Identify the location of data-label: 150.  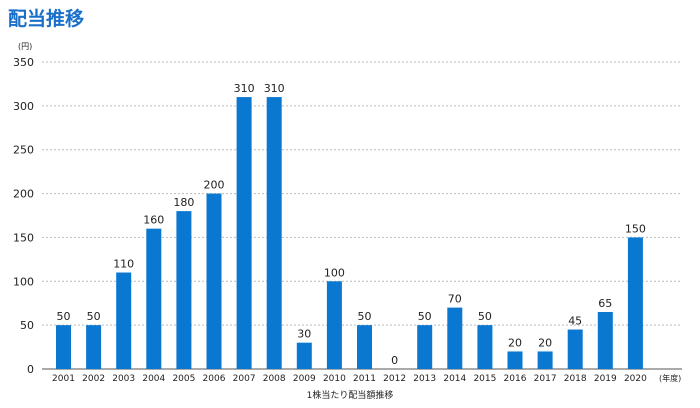
(635, 228).